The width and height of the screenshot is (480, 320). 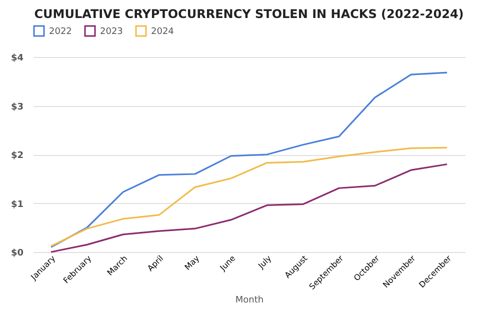 I want to click on x-axis-title: Month, so click(x=249, y=300).